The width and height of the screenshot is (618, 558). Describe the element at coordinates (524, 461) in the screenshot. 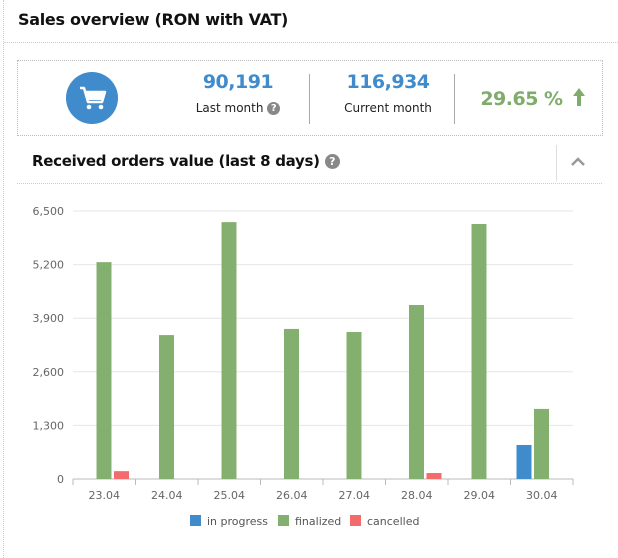

I see `bar-in-progress` at that location.